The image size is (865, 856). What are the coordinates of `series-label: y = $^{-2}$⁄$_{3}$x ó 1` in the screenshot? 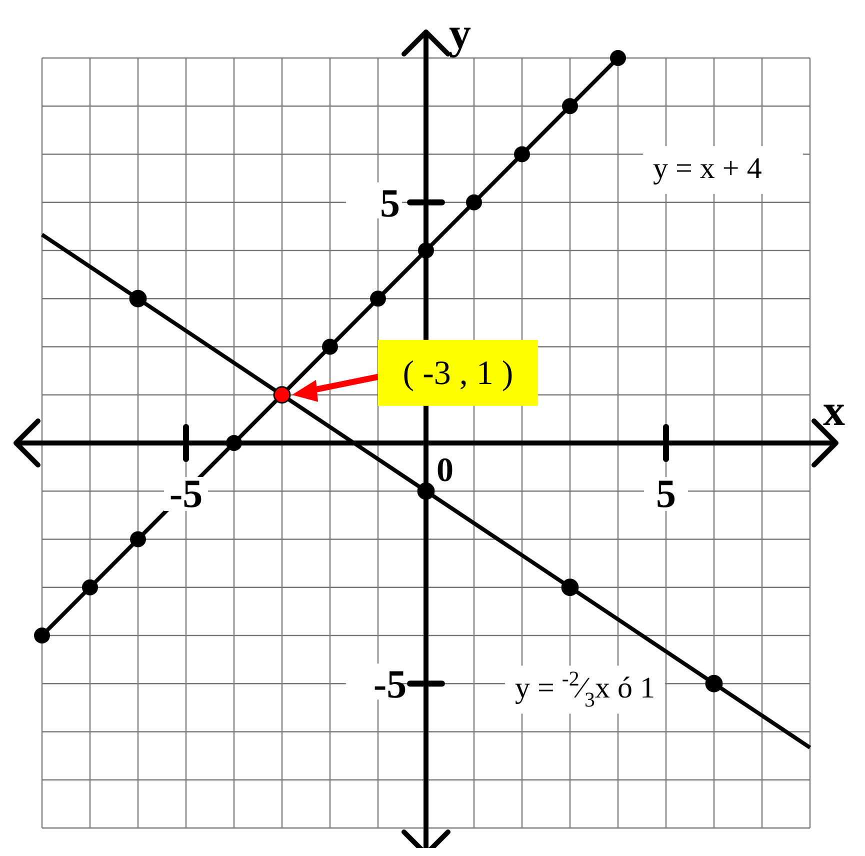 It's located at (585, 689).